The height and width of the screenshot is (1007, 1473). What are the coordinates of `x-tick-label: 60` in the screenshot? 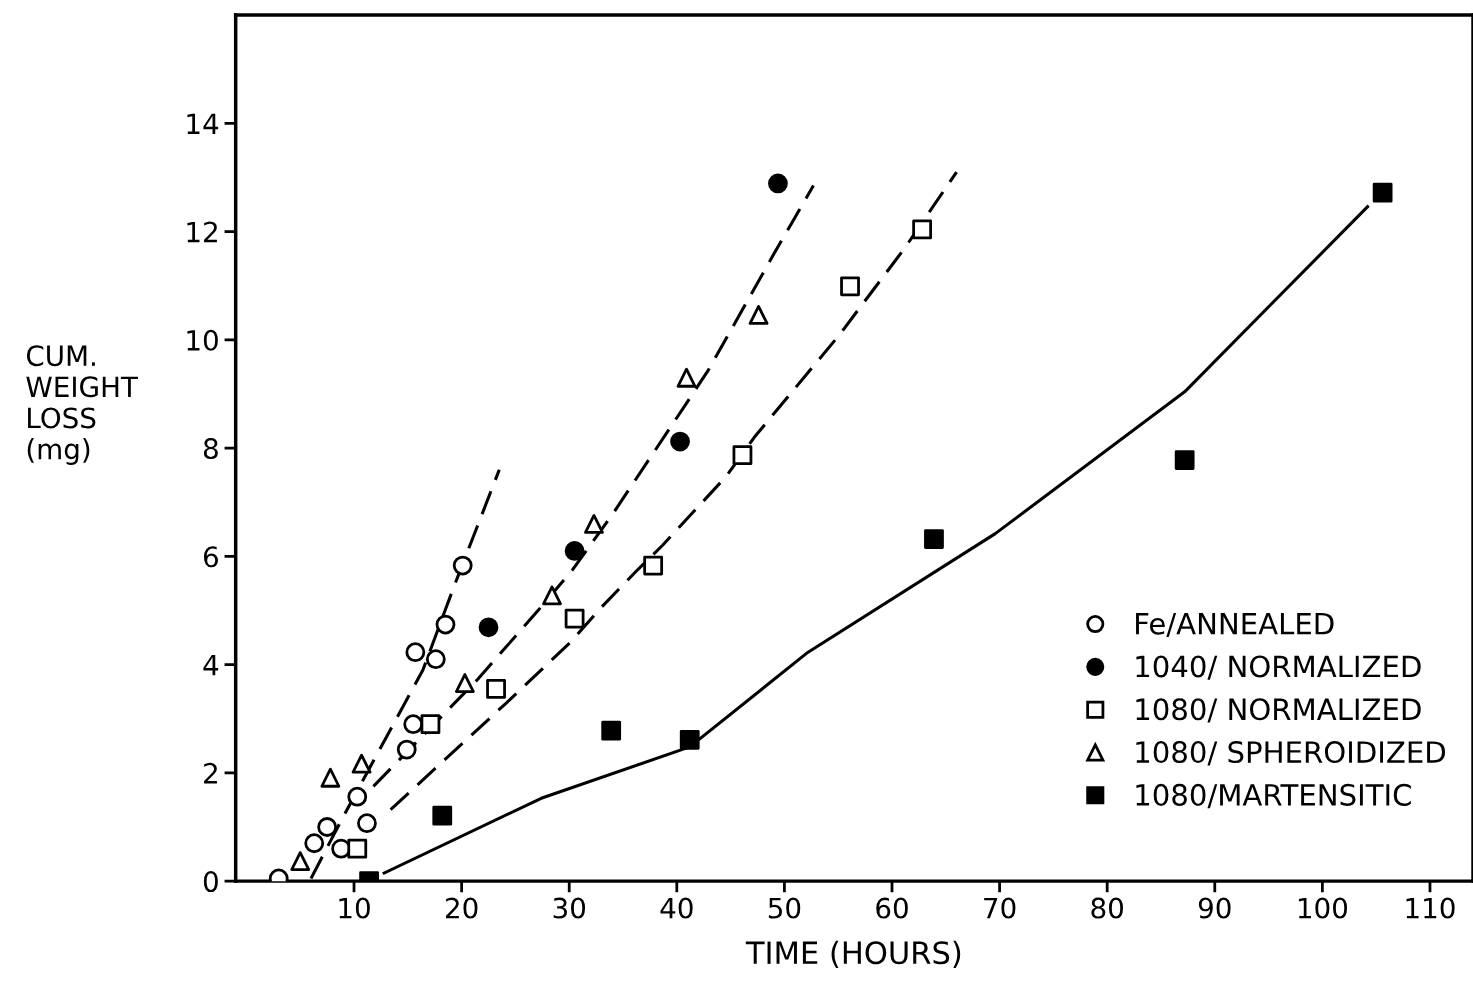 It's located at (892, 908).